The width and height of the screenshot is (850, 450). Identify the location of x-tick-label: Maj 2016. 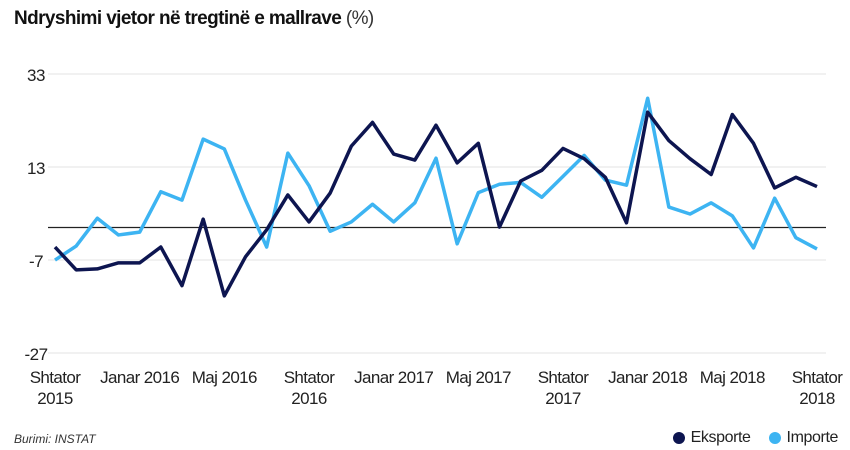
(224, 377).